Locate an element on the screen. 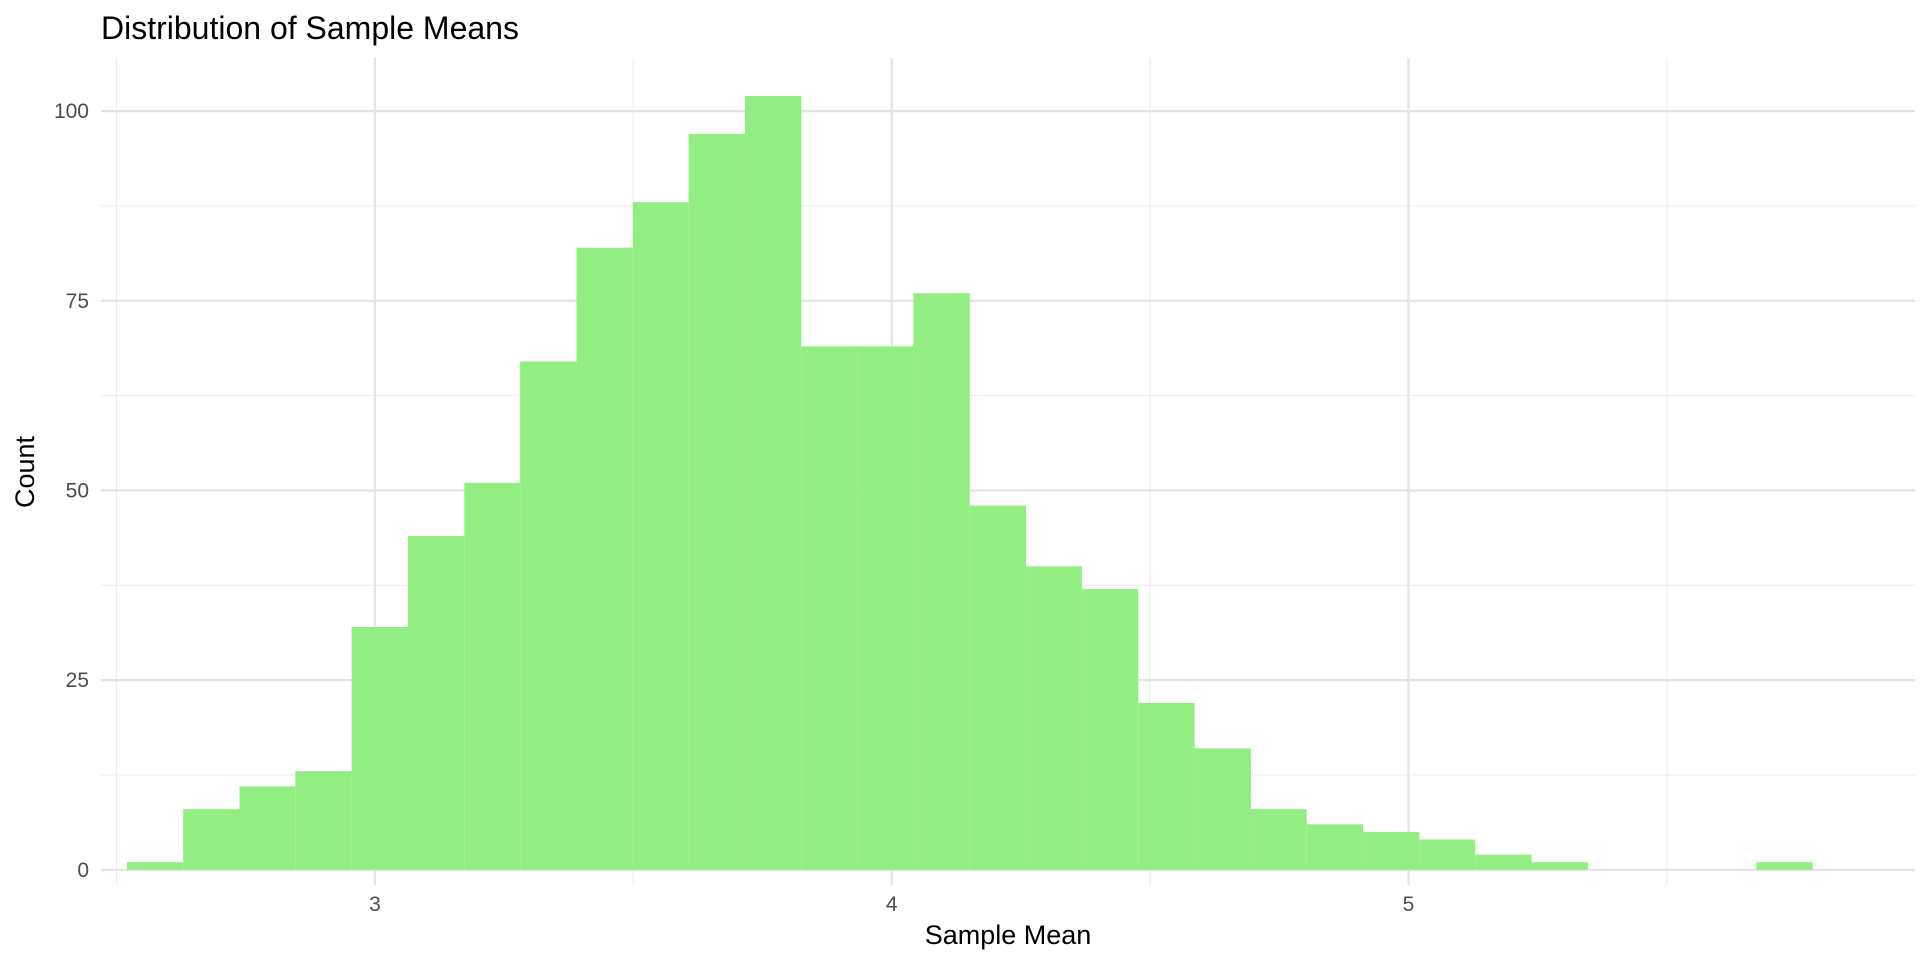 The width and height of the screenshot is (1920, 960). y-tick-label: 50 is located at coordinates (77, 490).